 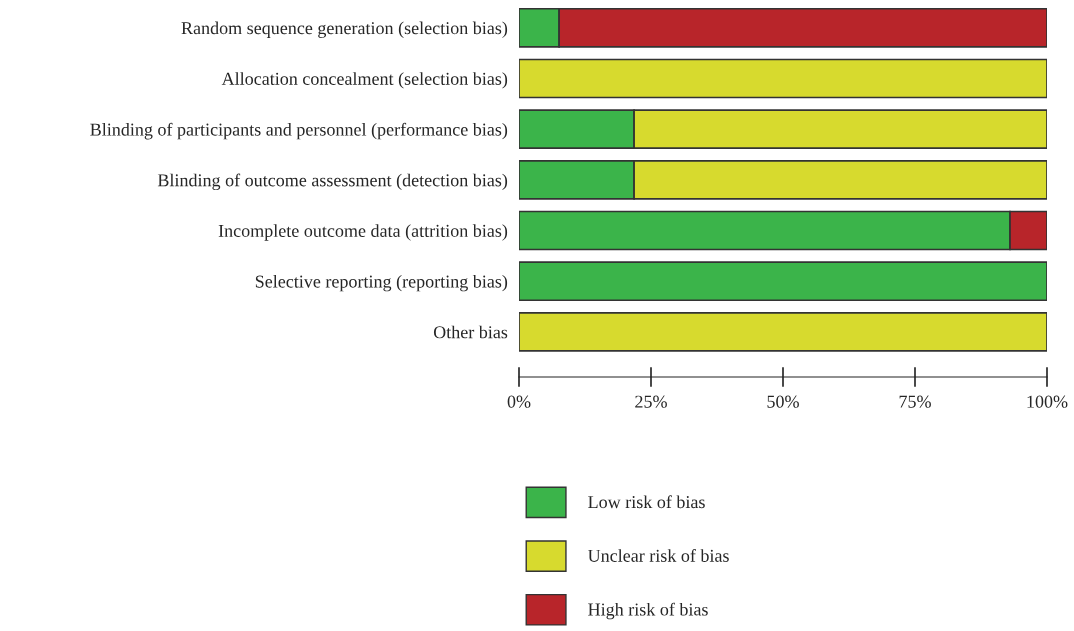 I want to click on y-tick-label: Allocation concealment (selection bias), so click(x=364, y=80).